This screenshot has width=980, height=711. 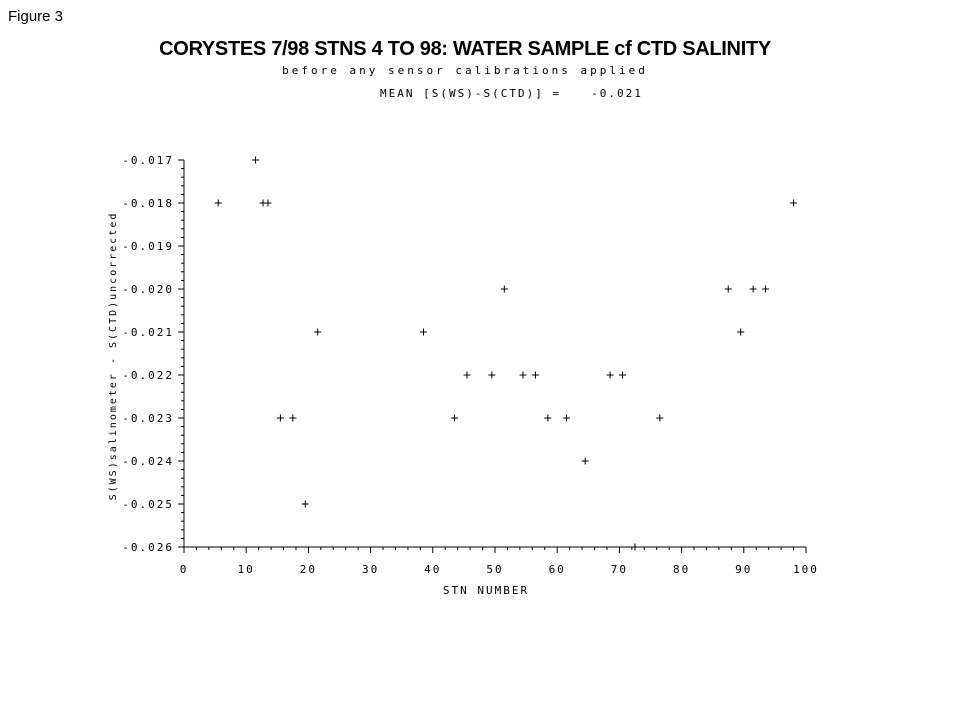 What do you see at coordinates (246, 569) in the screenshot?
I see `x-tick-label: 10` at bounding box center [246, 569].